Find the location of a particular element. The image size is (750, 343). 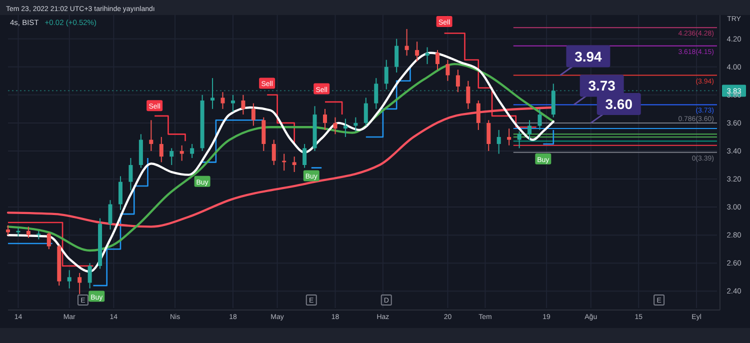

annotation: 3.60 is located at coordinates (619, 104).